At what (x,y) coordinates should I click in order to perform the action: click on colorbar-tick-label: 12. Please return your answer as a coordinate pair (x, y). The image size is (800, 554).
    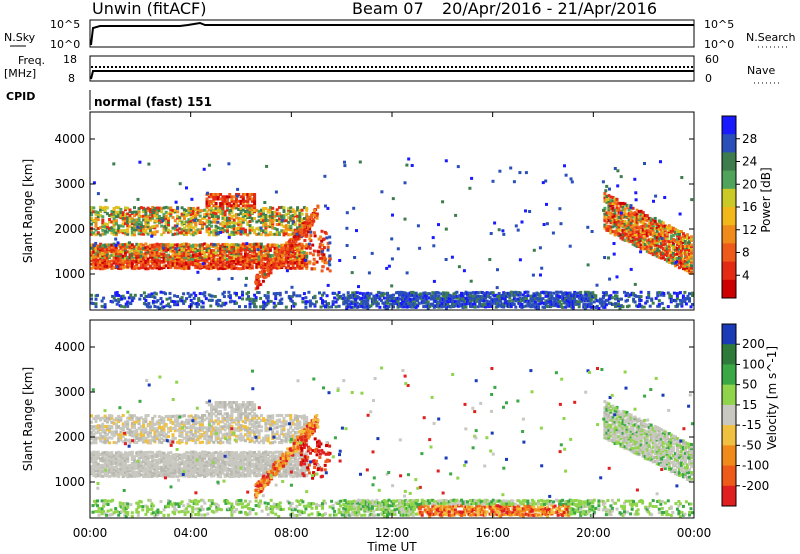
    Looking at the image, I should click on (749, 230).